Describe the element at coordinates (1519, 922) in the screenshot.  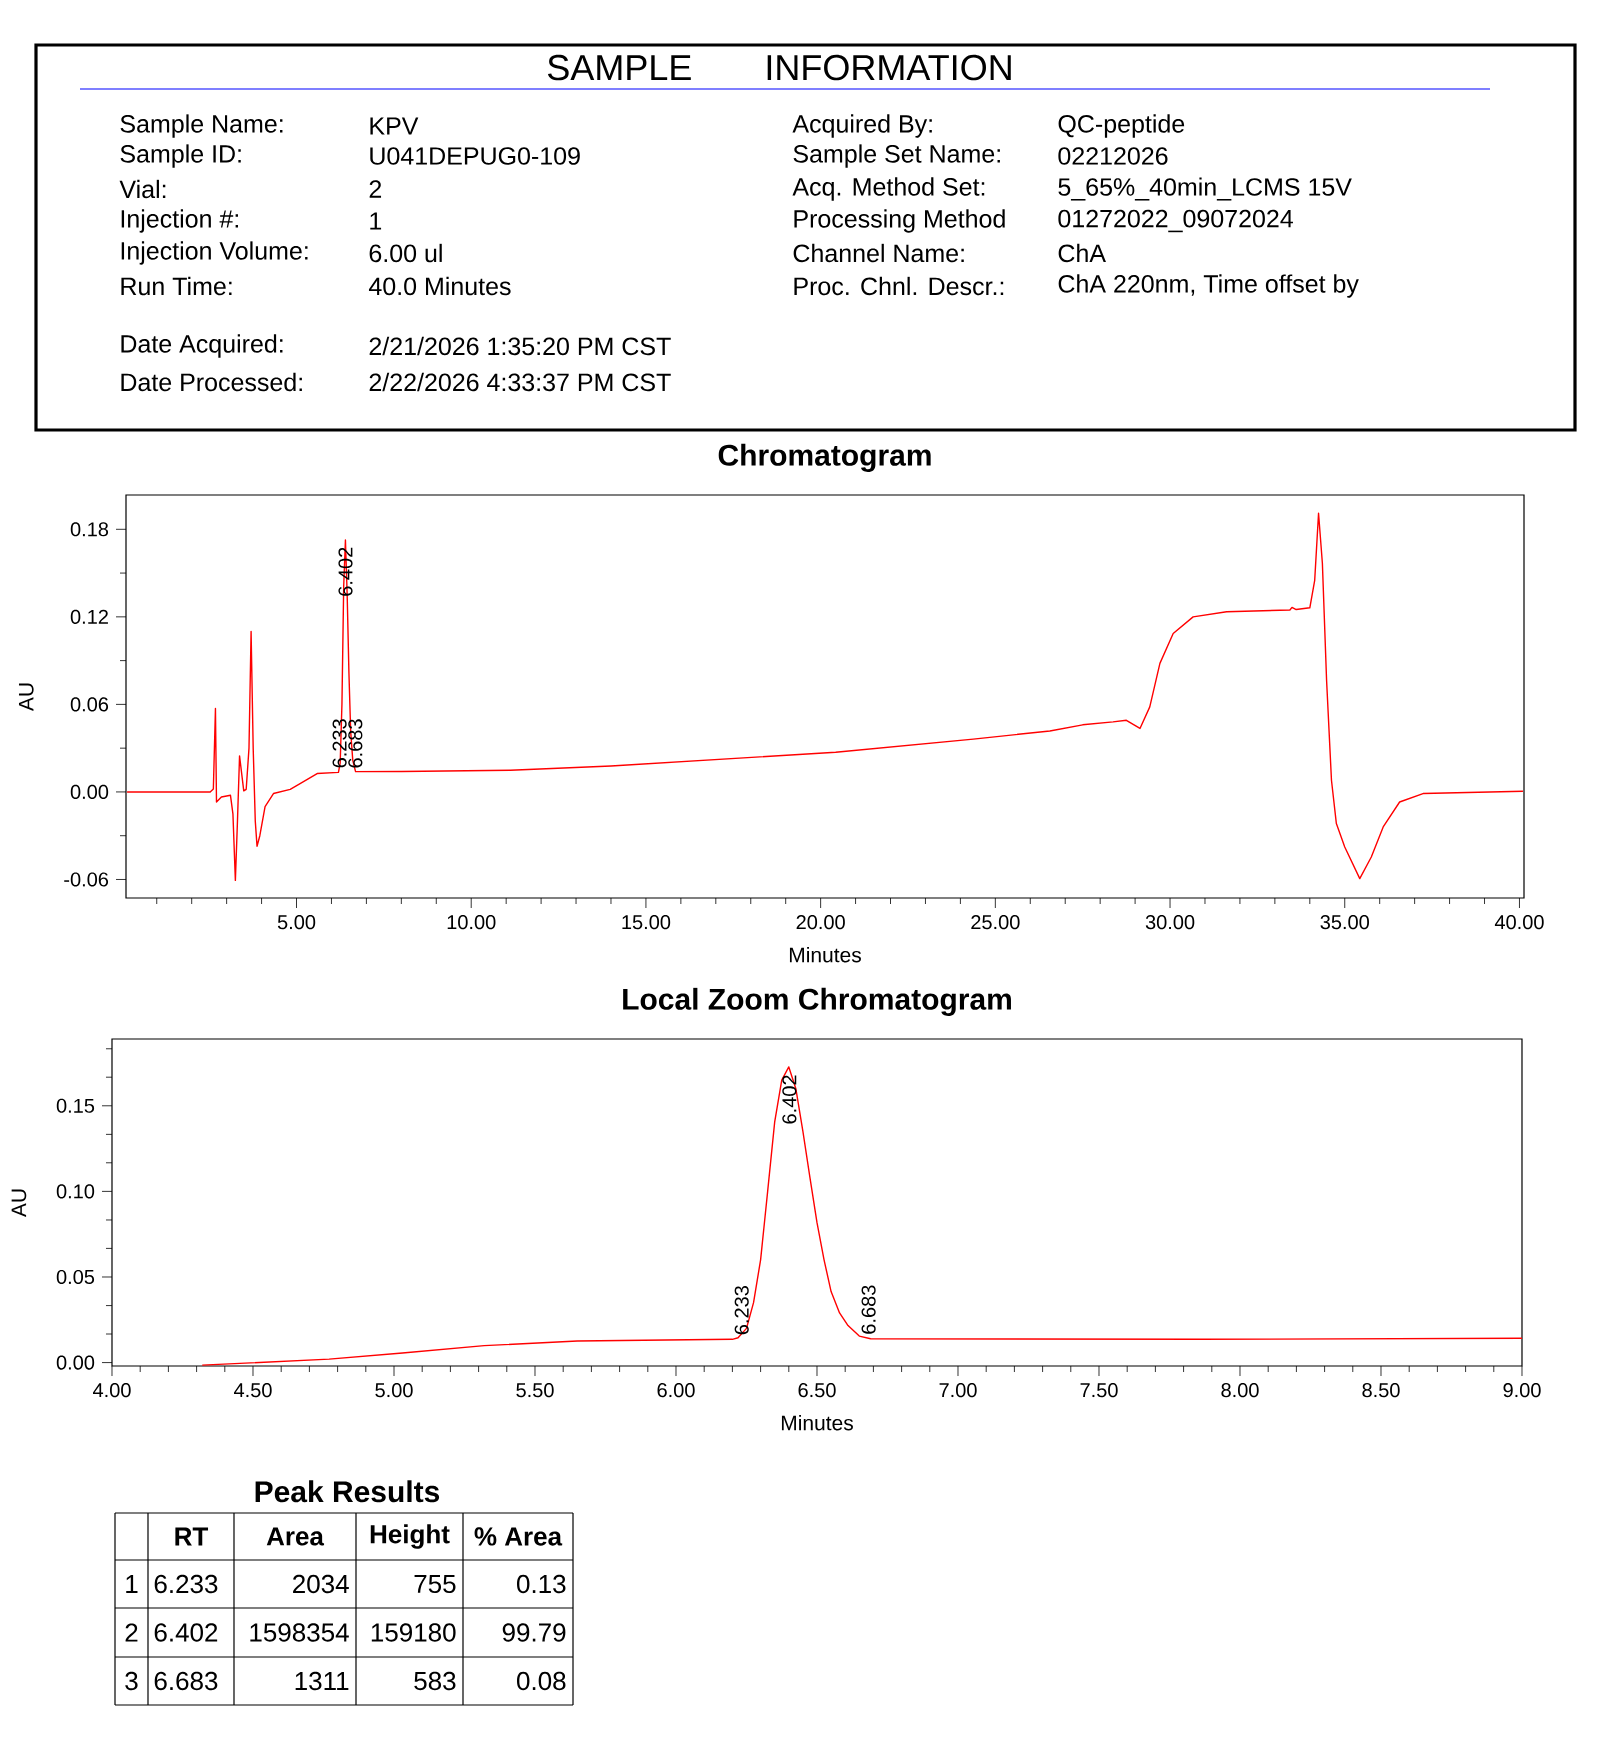
I see `x-tick-label: 40.00` at that location.